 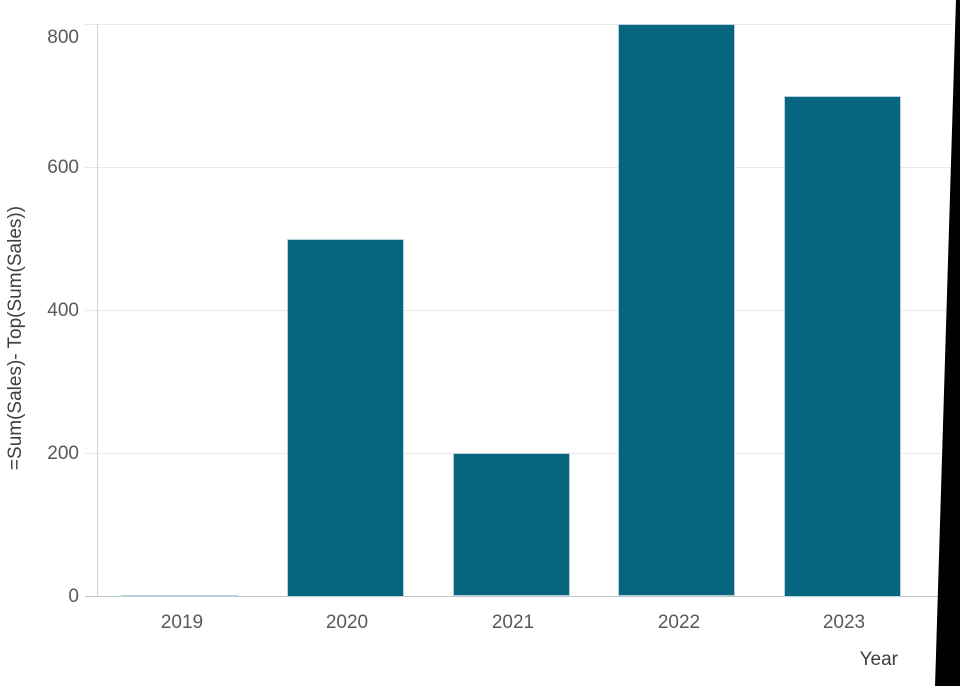 What do you see at coordinates (842, 346) in the screenshot?
I see `bar-2023` at bounding box center [842, 346].